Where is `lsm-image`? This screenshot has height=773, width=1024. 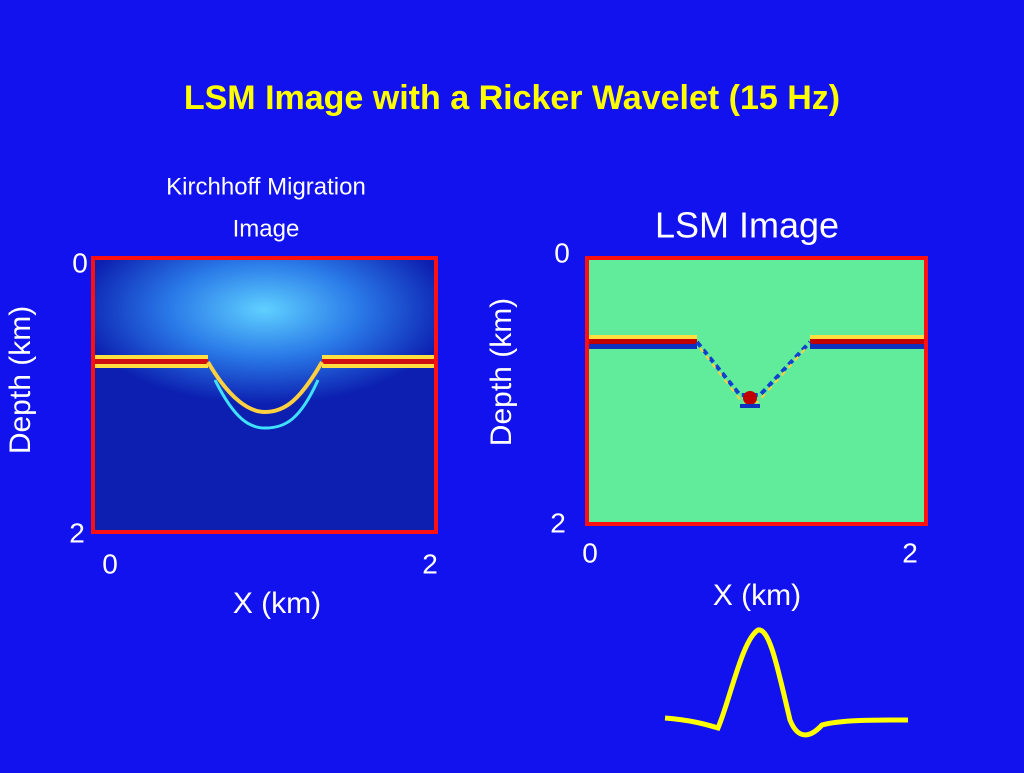
lsm-image is located at coordinates (756, 391).